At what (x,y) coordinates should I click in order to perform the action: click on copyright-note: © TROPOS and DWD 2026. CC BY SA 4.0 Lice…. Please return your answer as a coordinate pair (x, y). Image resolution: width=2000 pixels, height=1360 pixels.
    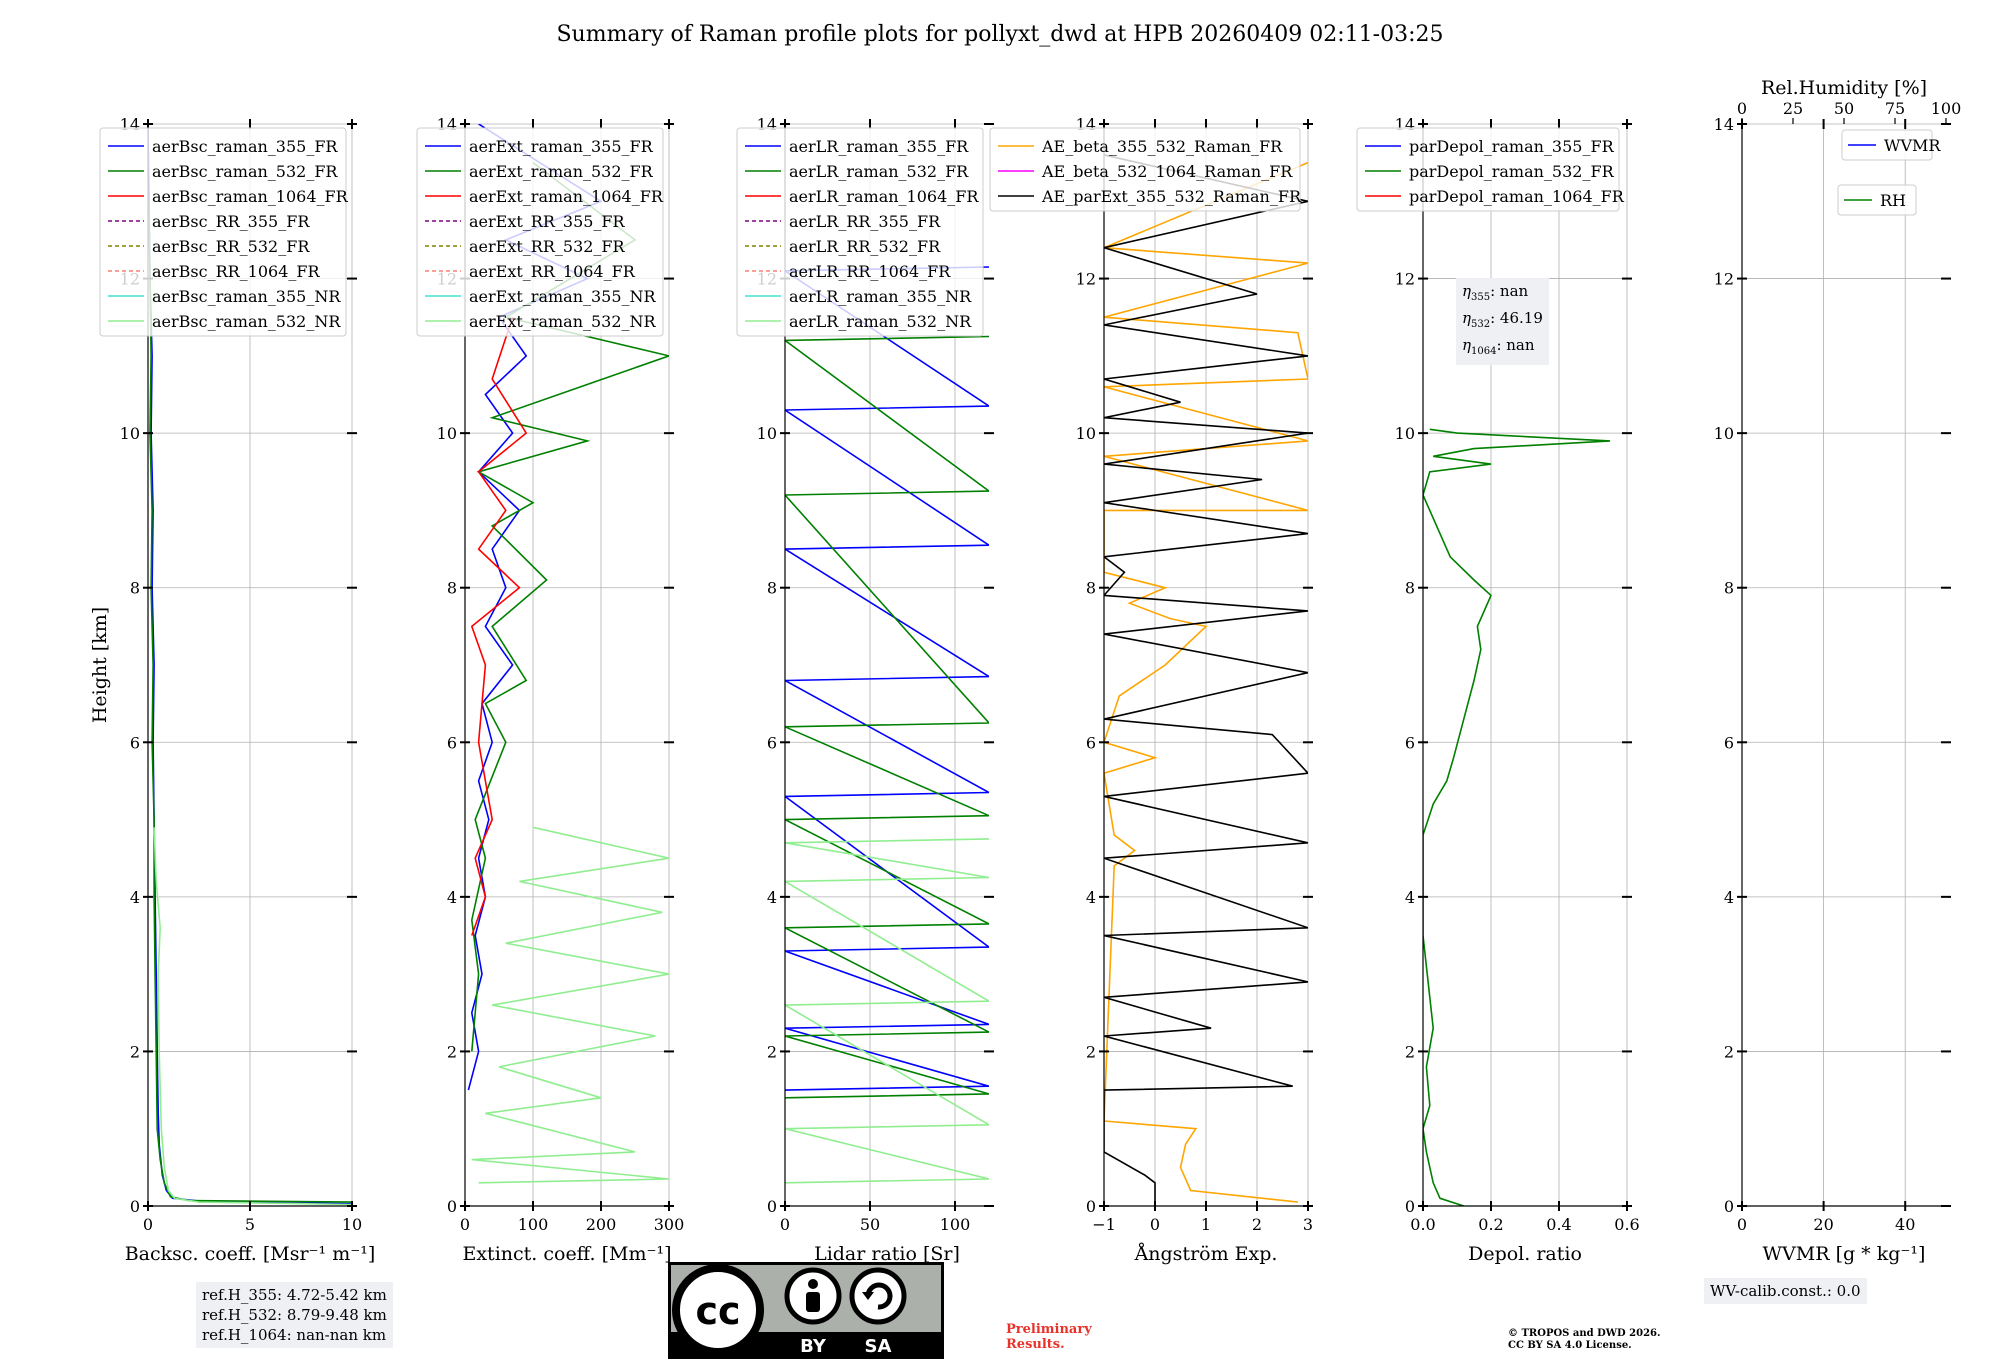
    Looking at the image, I should click on (1584, 1339).